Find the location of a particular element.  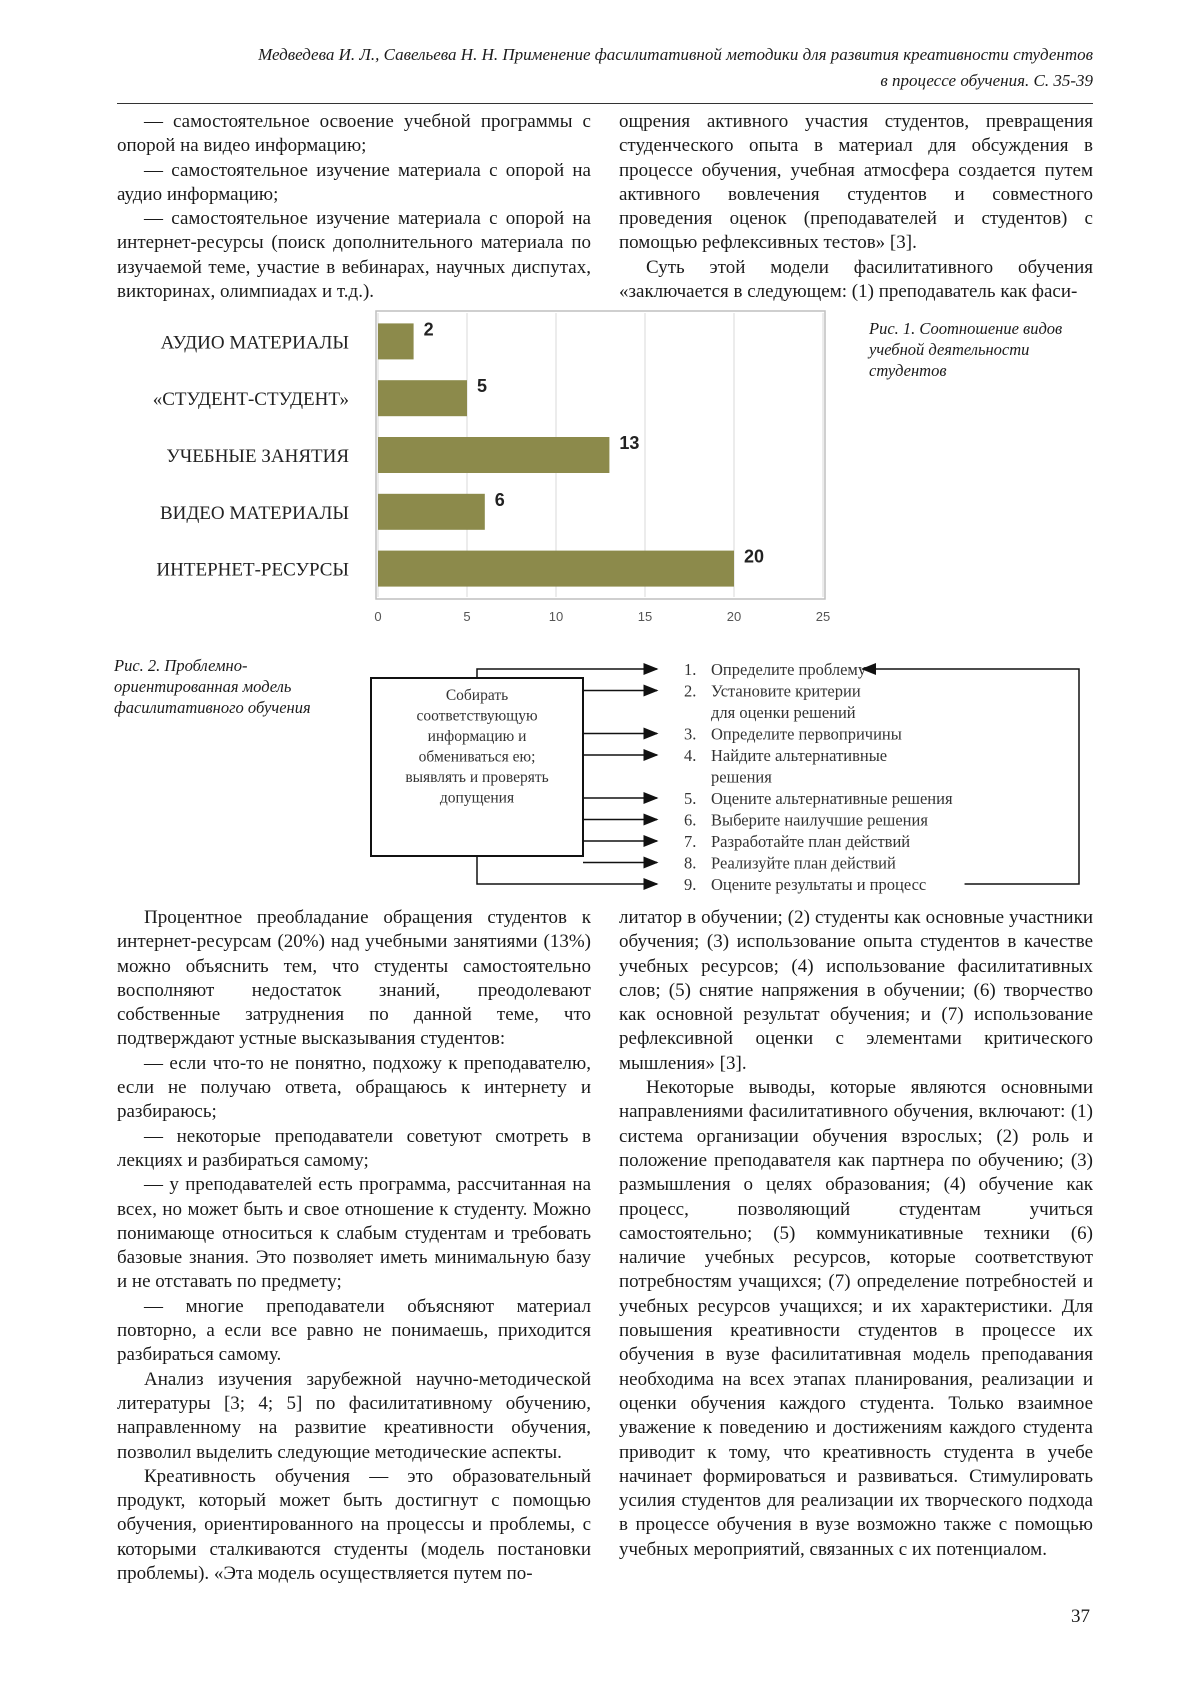

step-text: Реализуйте план действий is located at coordinates (803, 863).